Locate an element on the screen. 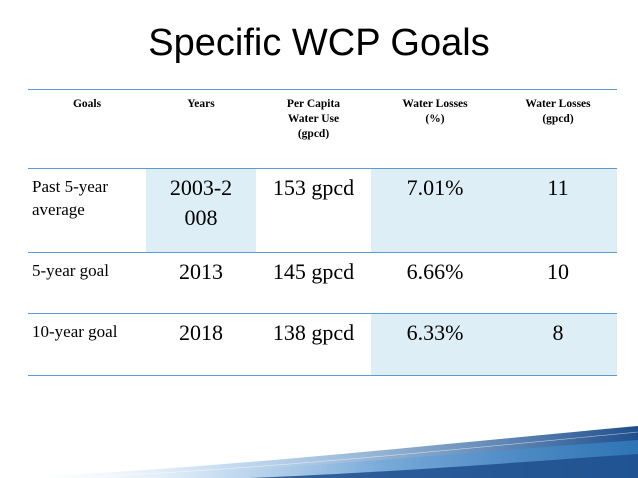 Image resolution: width=638 pixels, height=478 pixels. cell-loss-gpcd: 11 is located at coordinates (558, 210).